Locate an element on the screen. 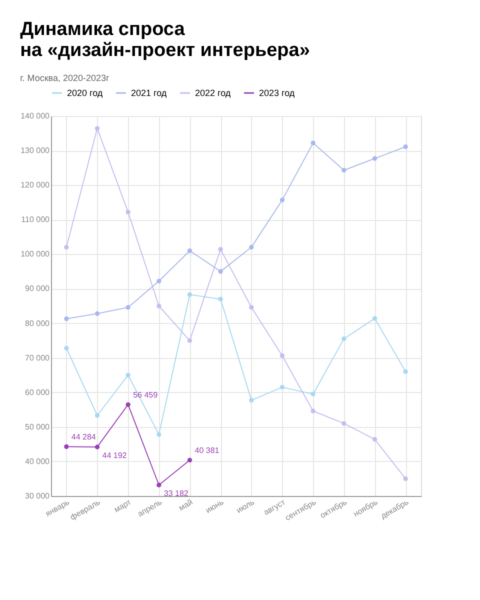 The height and width of the screenshot is (600, 480). y-tick-label: 50 000 is located at coordinates (37, 427).